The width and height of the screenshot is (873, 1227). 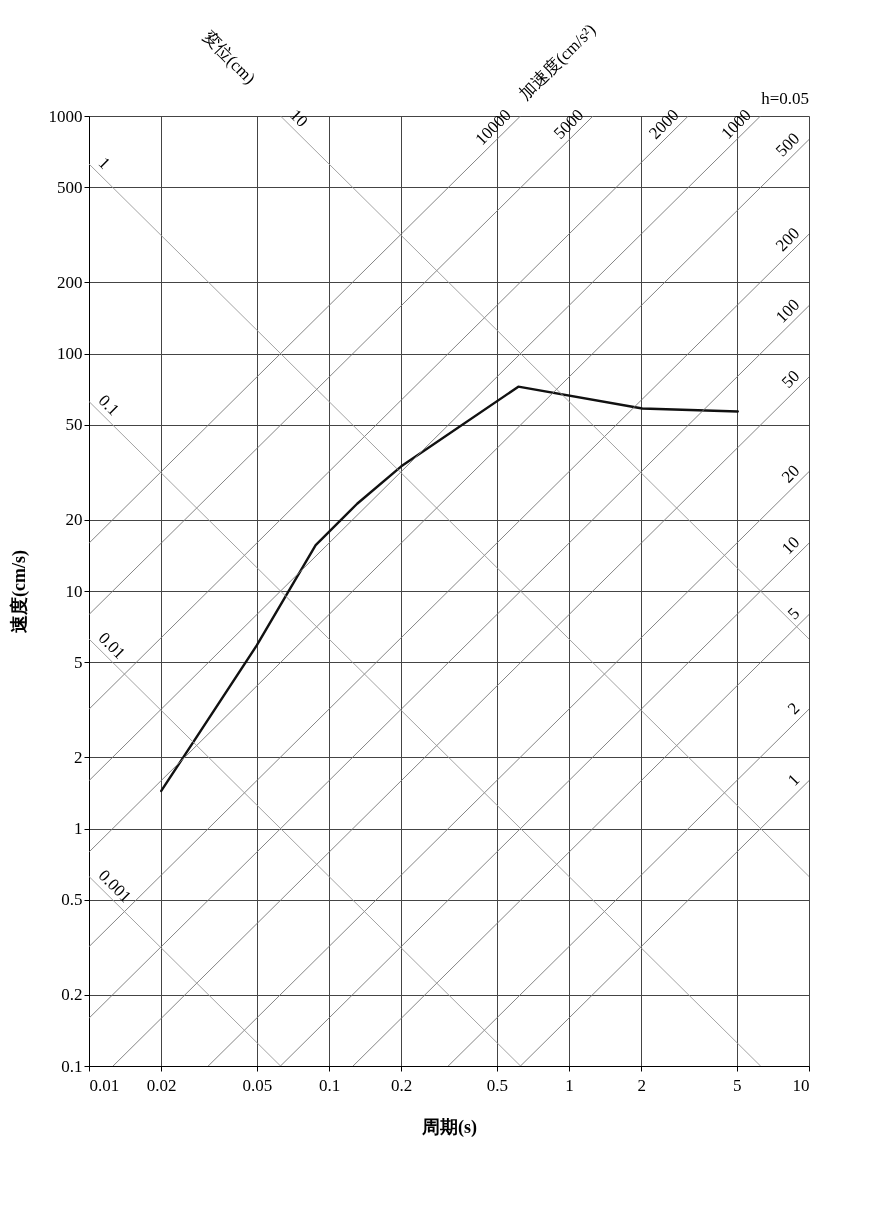 I want to click on y-tick-label: 500, so click(x=70, y=187).